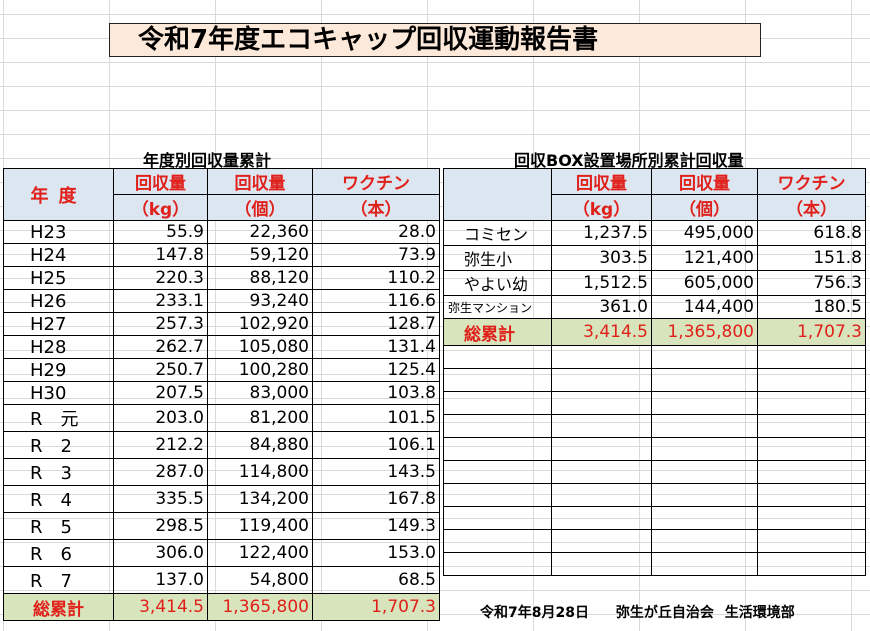  I want to click on row-year: H27, so click(58, 324).